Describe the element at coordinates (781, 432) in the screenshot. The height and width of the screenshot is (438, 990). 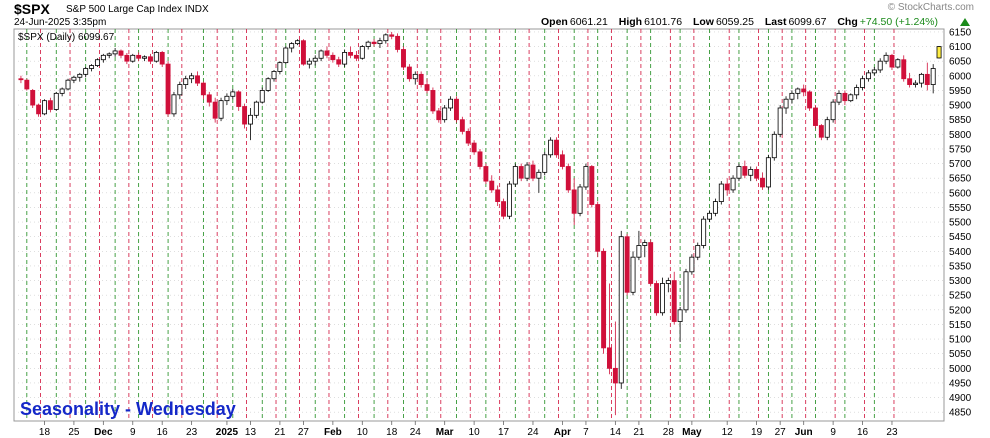
I see `x-tick-label: 27` at that location.